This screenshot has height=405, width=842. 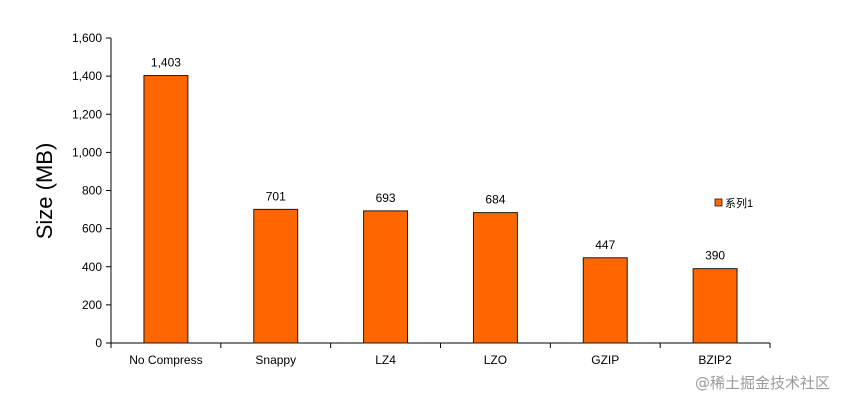 I want to click on data-label: 693, so click(x=386, y=198).